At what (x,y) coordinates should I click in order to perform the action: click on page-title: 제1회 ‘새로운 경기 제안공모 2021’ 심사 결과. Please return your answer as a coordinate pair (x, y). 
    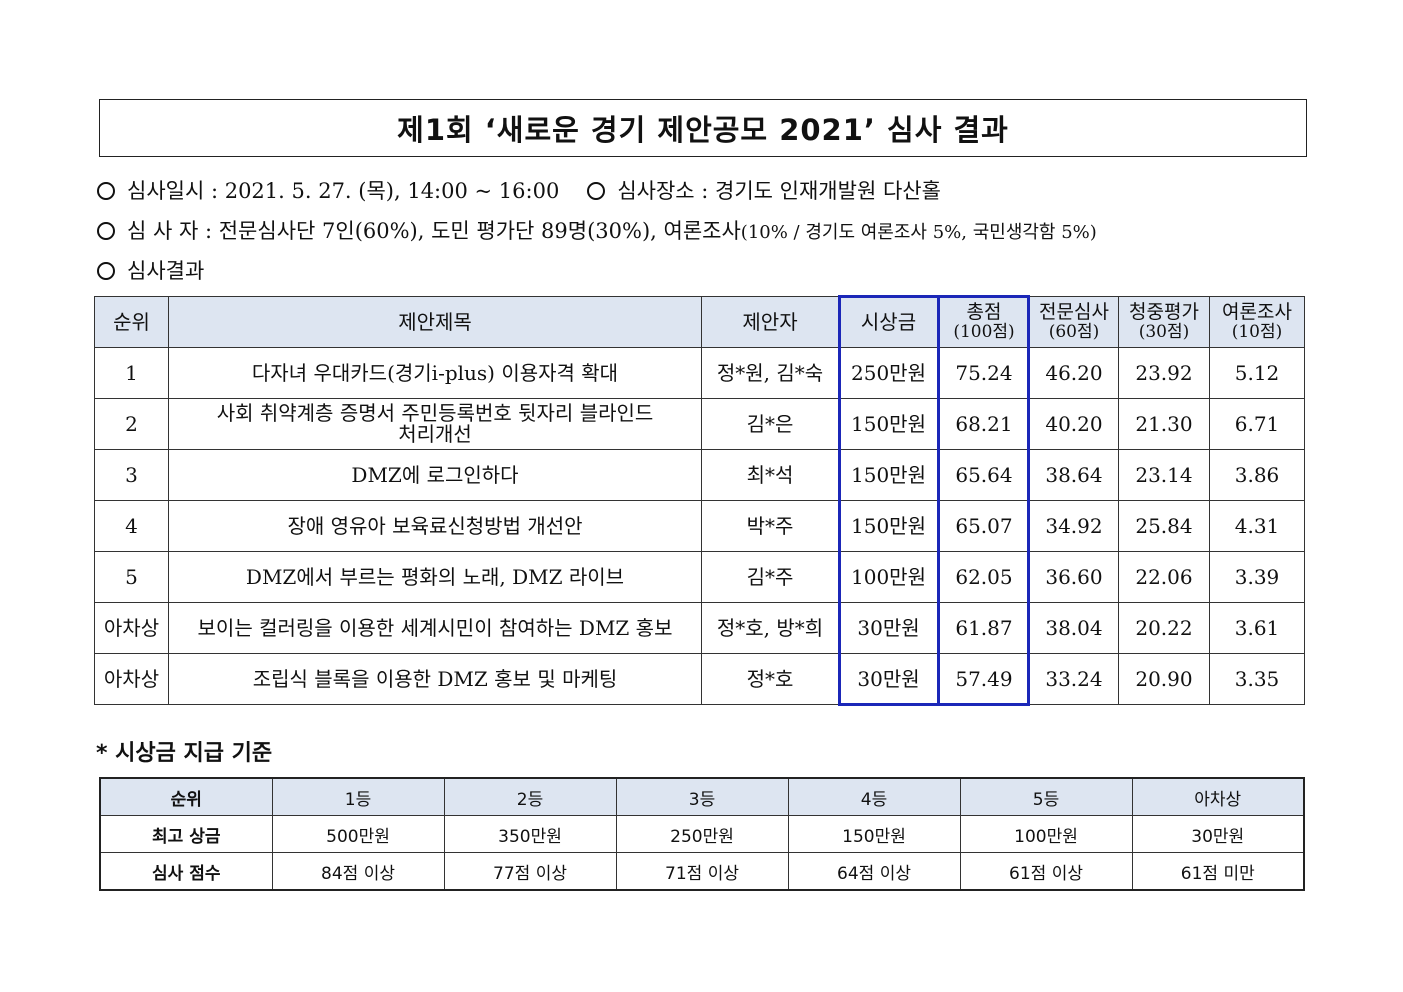
    Looking at the image, I should click on (703, 130).